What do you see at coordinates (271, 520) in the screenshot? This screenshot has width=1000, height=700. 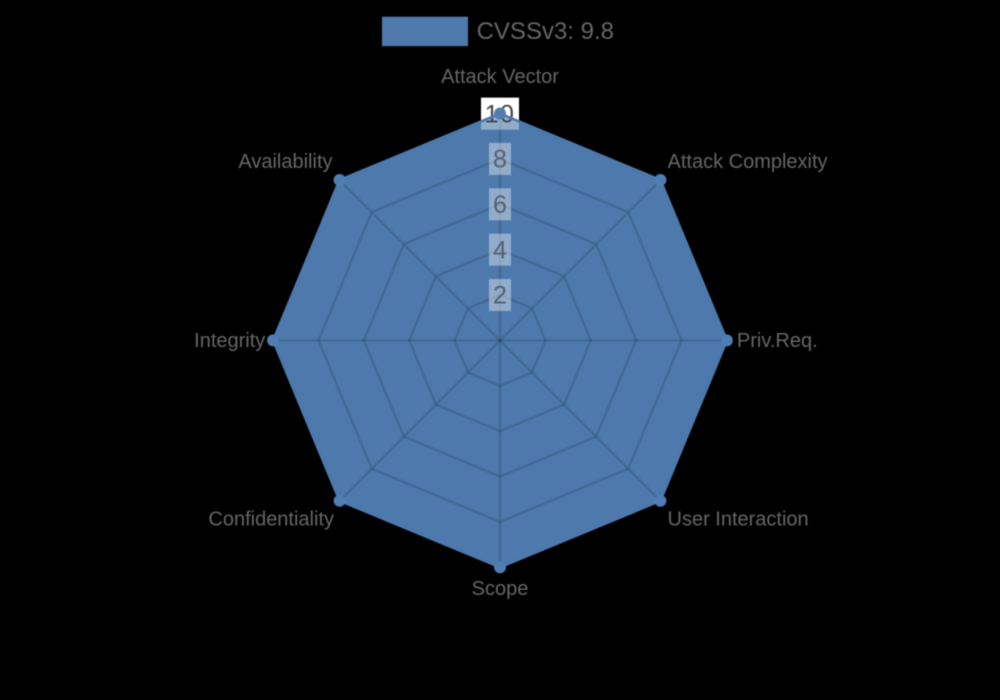 I see `svg-text: Confidentiality` at bounding box center [271, 520].